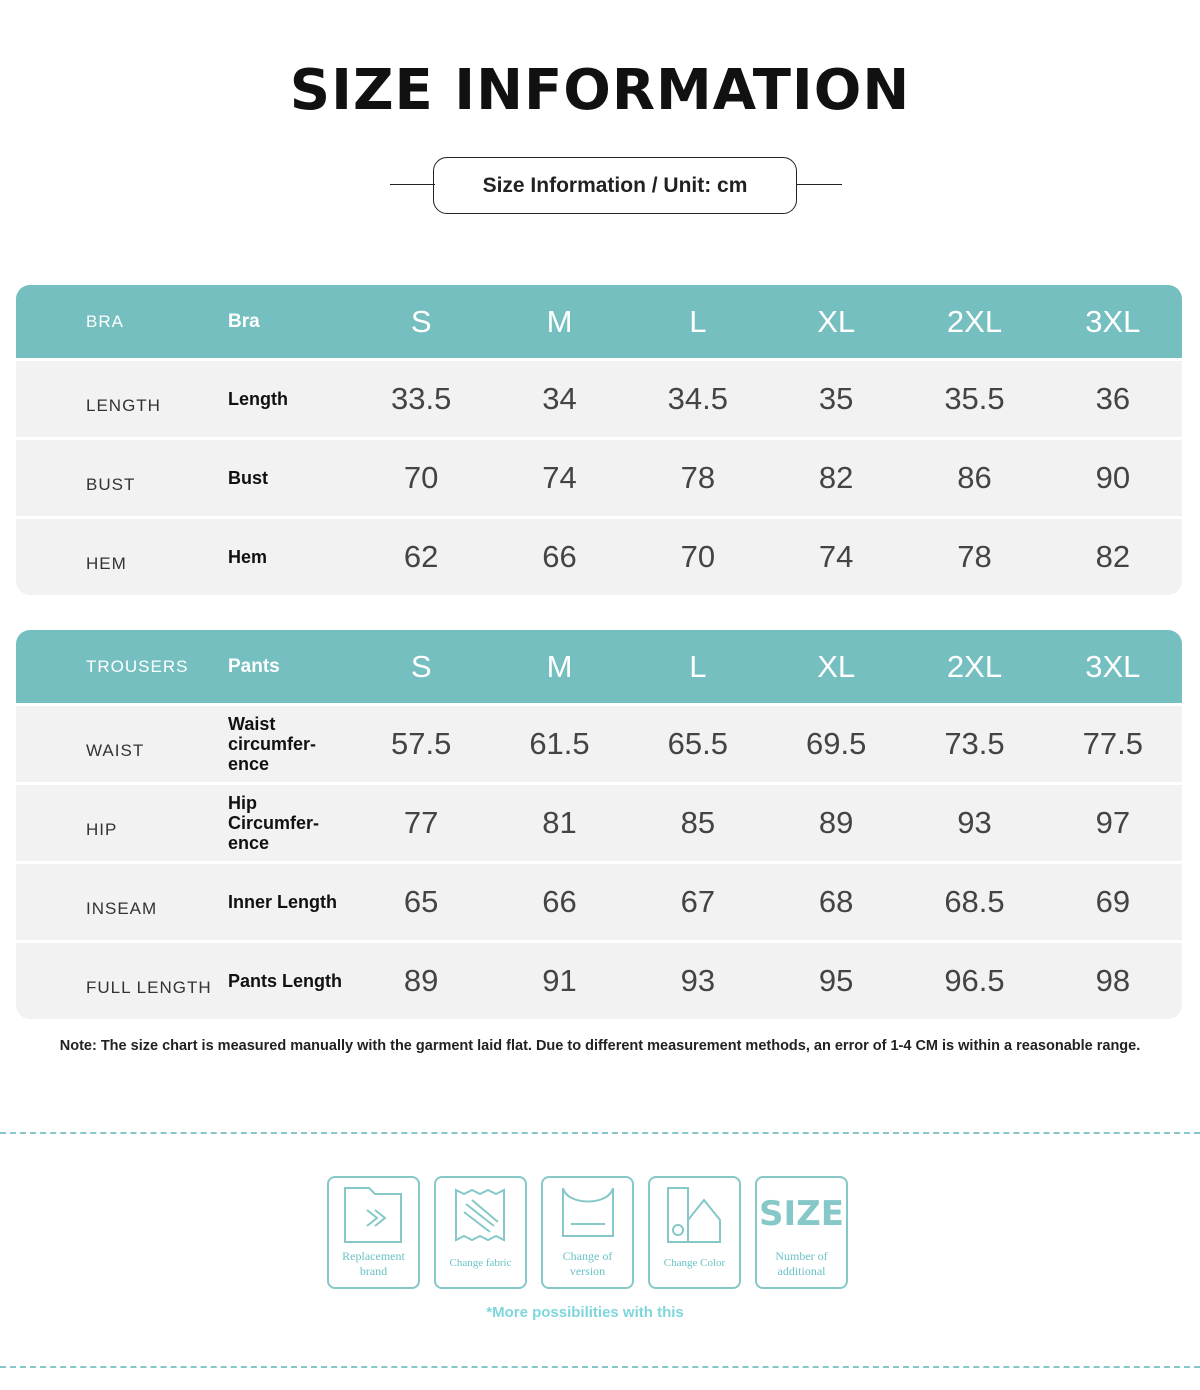  Describe the element at coordinates (421, 901) in the screenshot. I see `table-cell: 65` at that location.